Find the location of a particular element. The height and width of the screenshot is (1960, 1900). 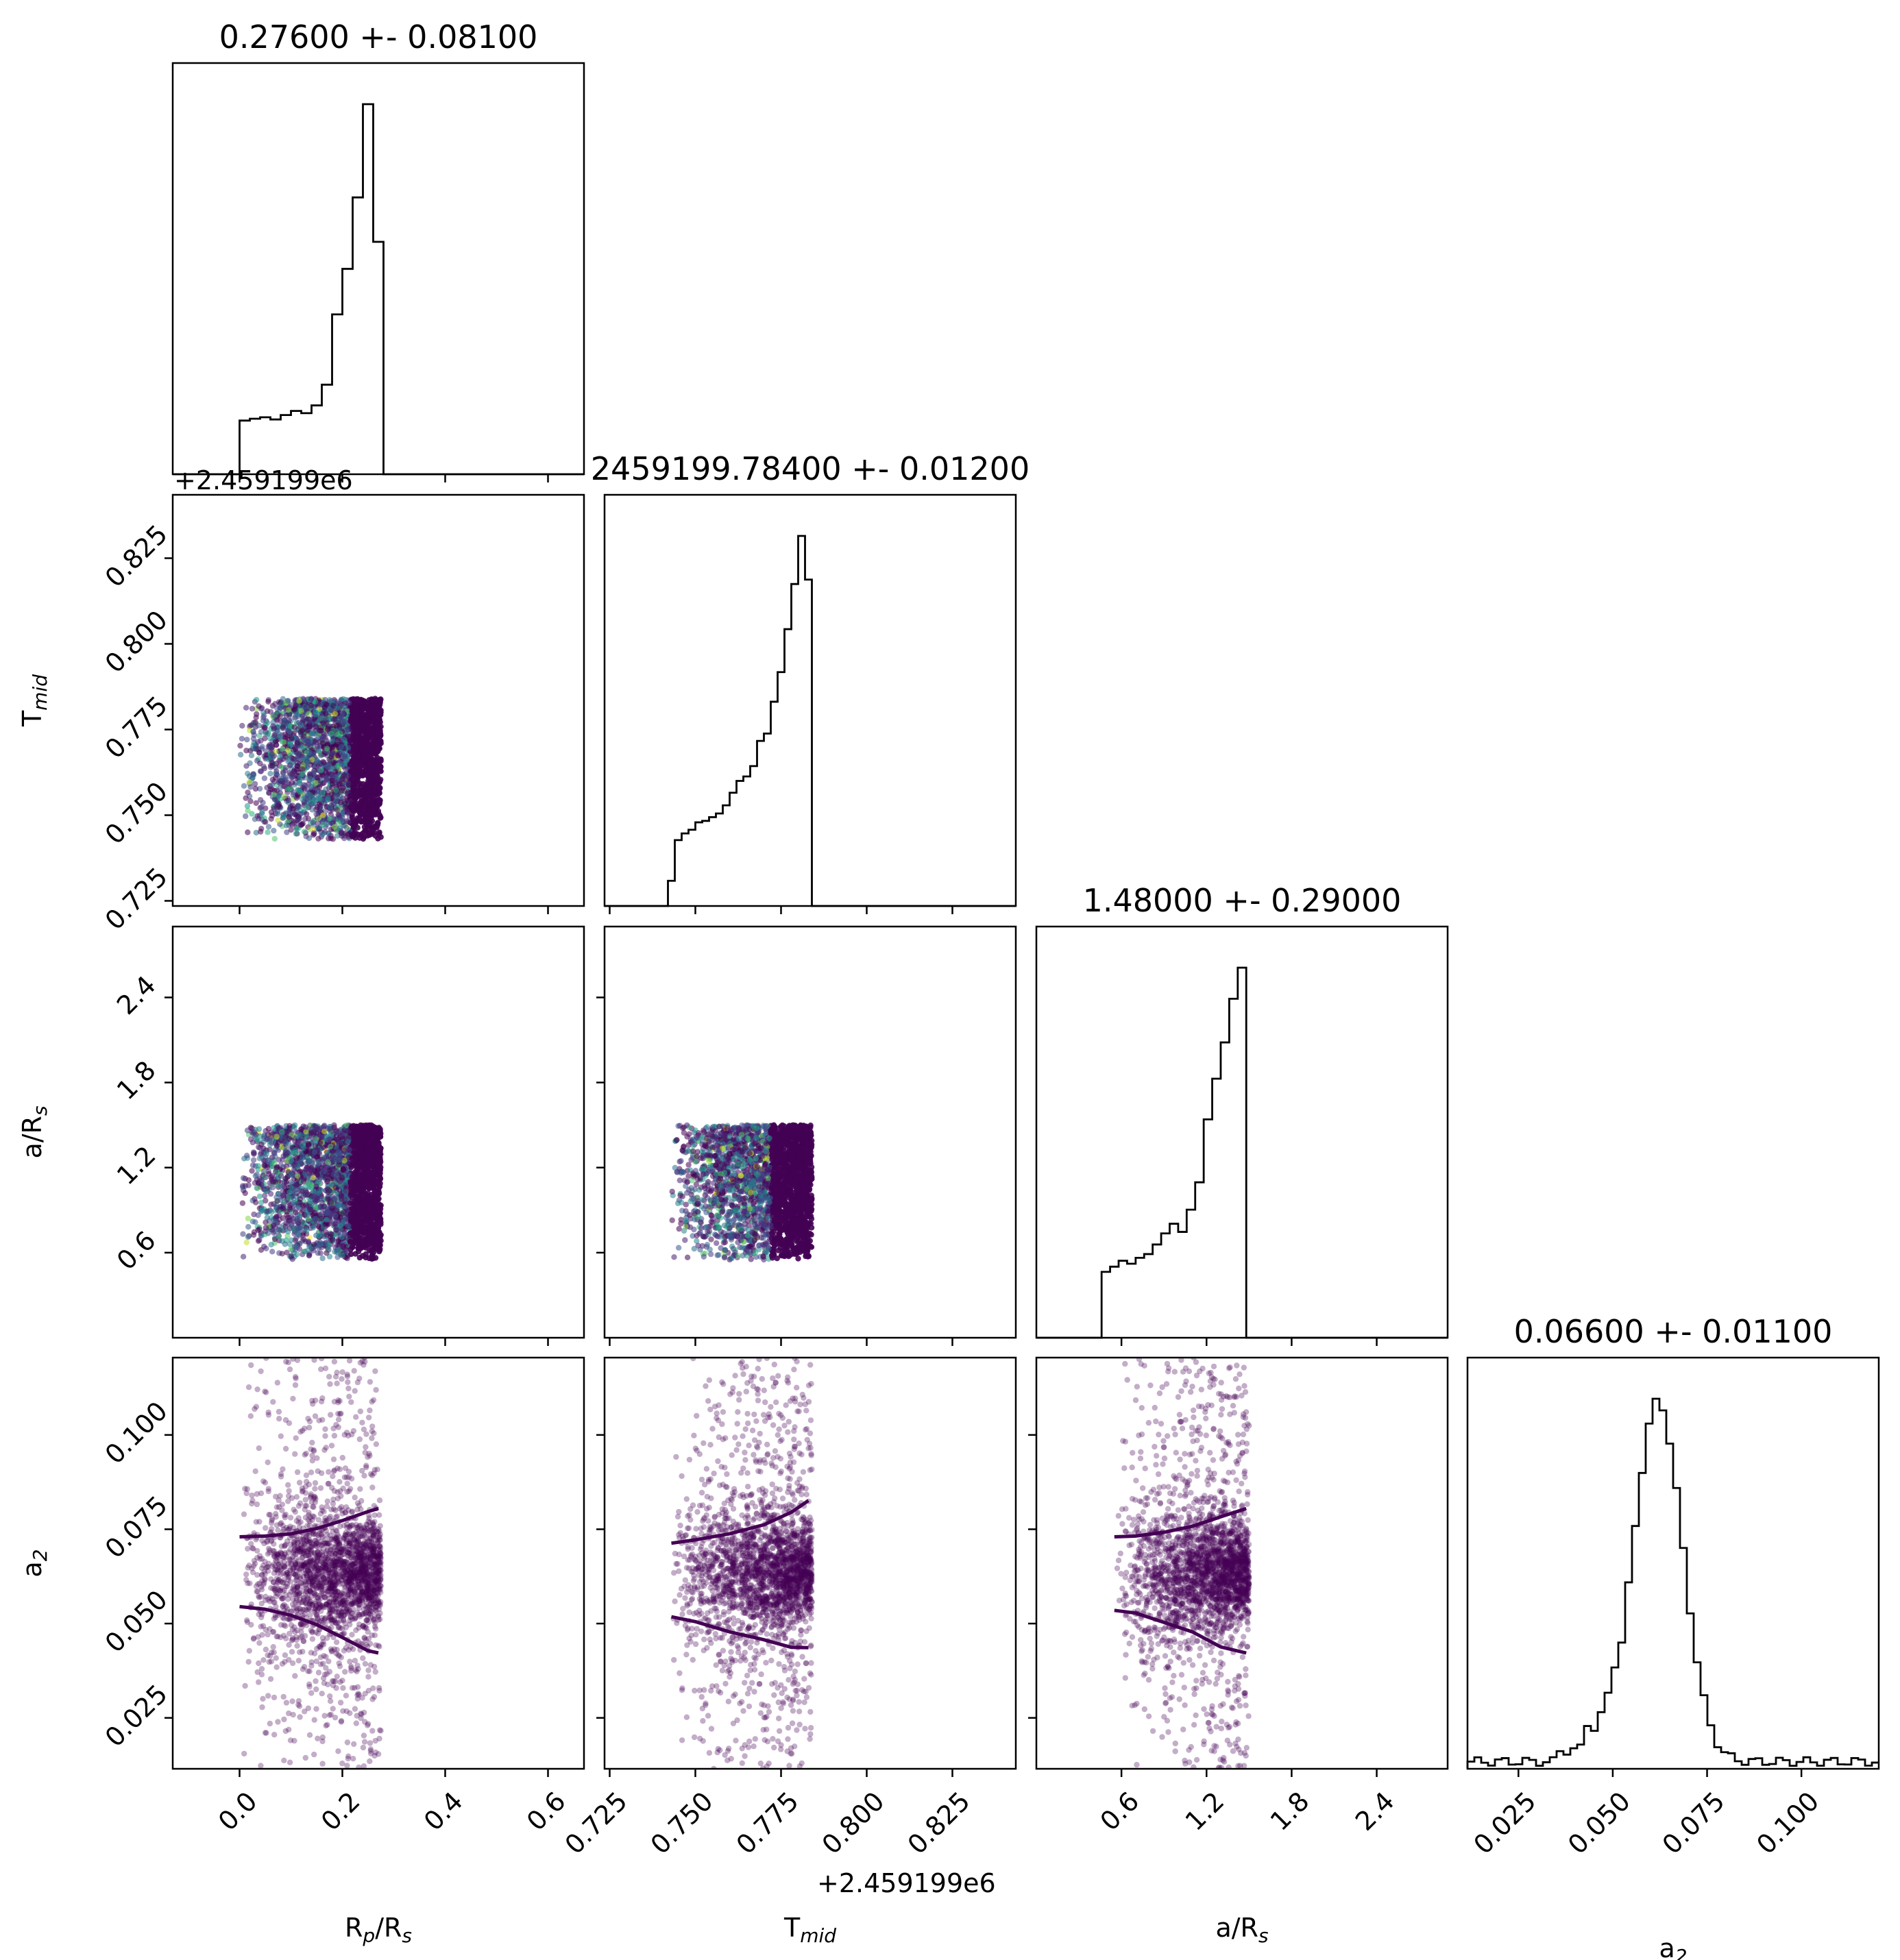

hist-panel-tmid is located at coordinates (810, 700).